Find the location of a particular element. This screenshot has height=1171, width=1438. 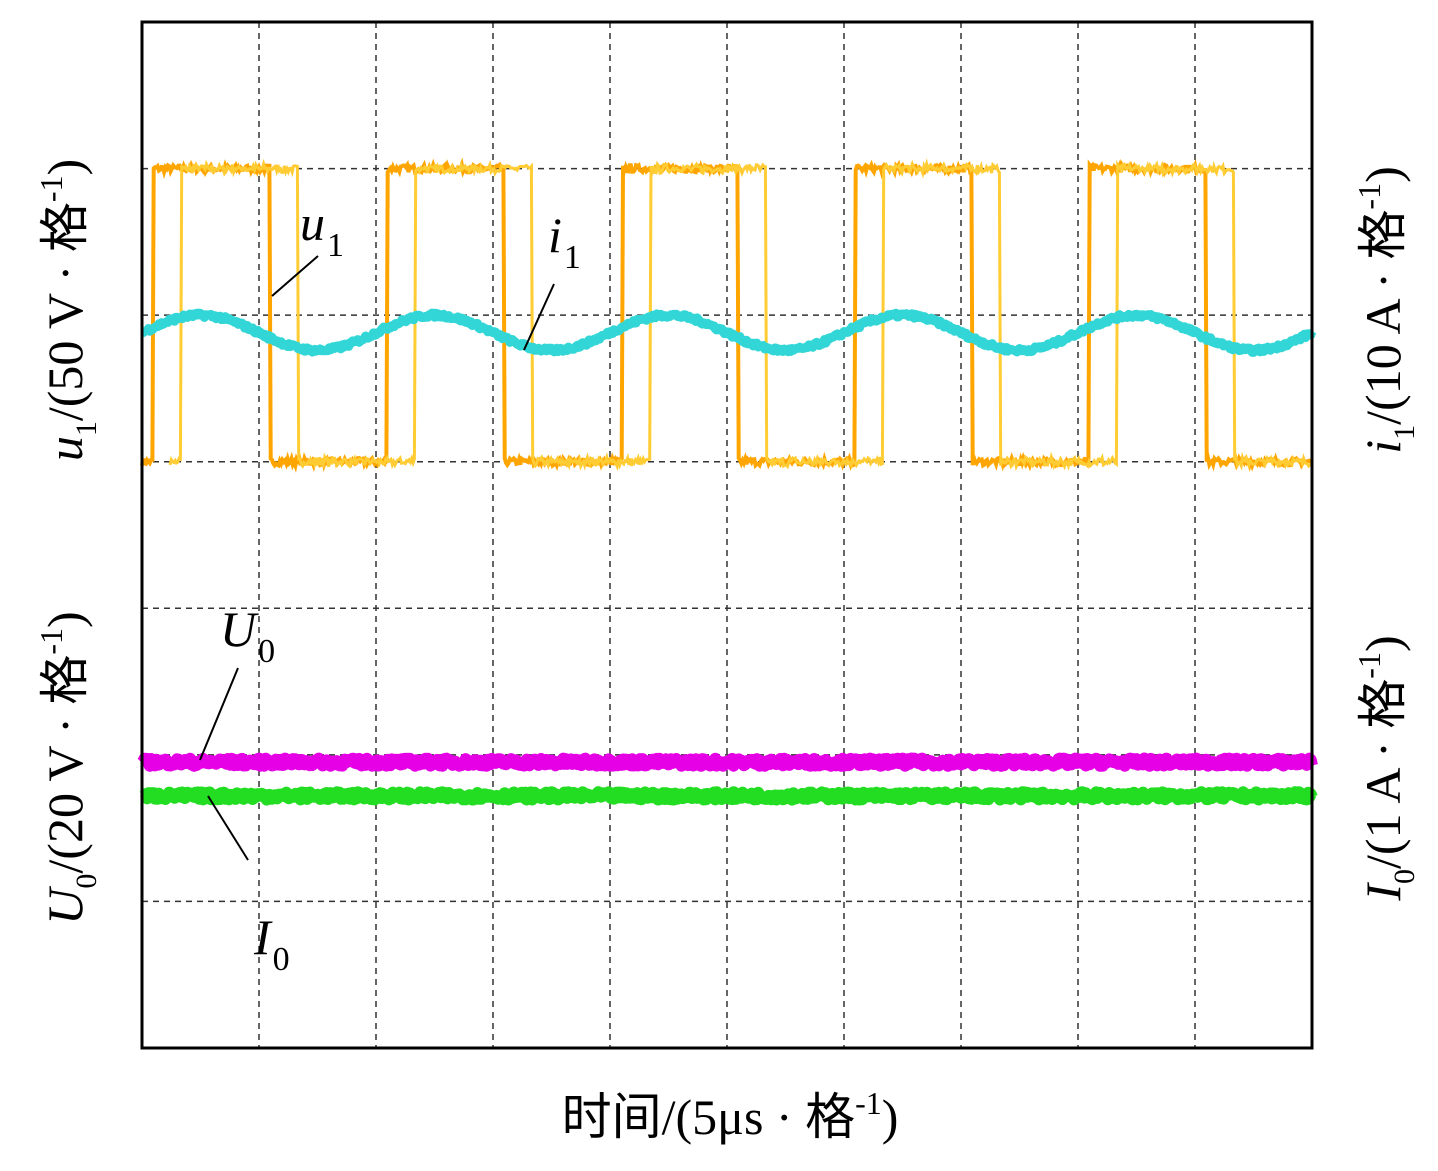

y-axis-label-i1: i1/(10 A · 格-1) is located at coordinates (1386, 310).